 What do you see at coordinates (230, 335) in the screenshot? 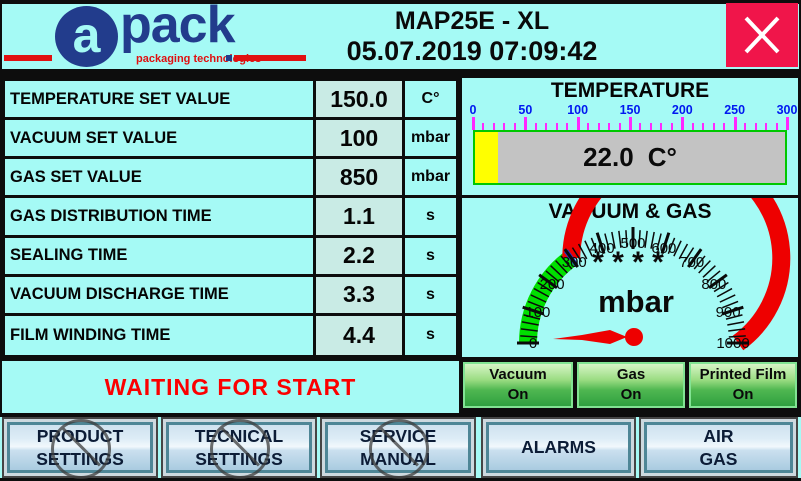
I see `table-row: FILM WINDING TIME 4.4 s` at bounding box center [230, 335].